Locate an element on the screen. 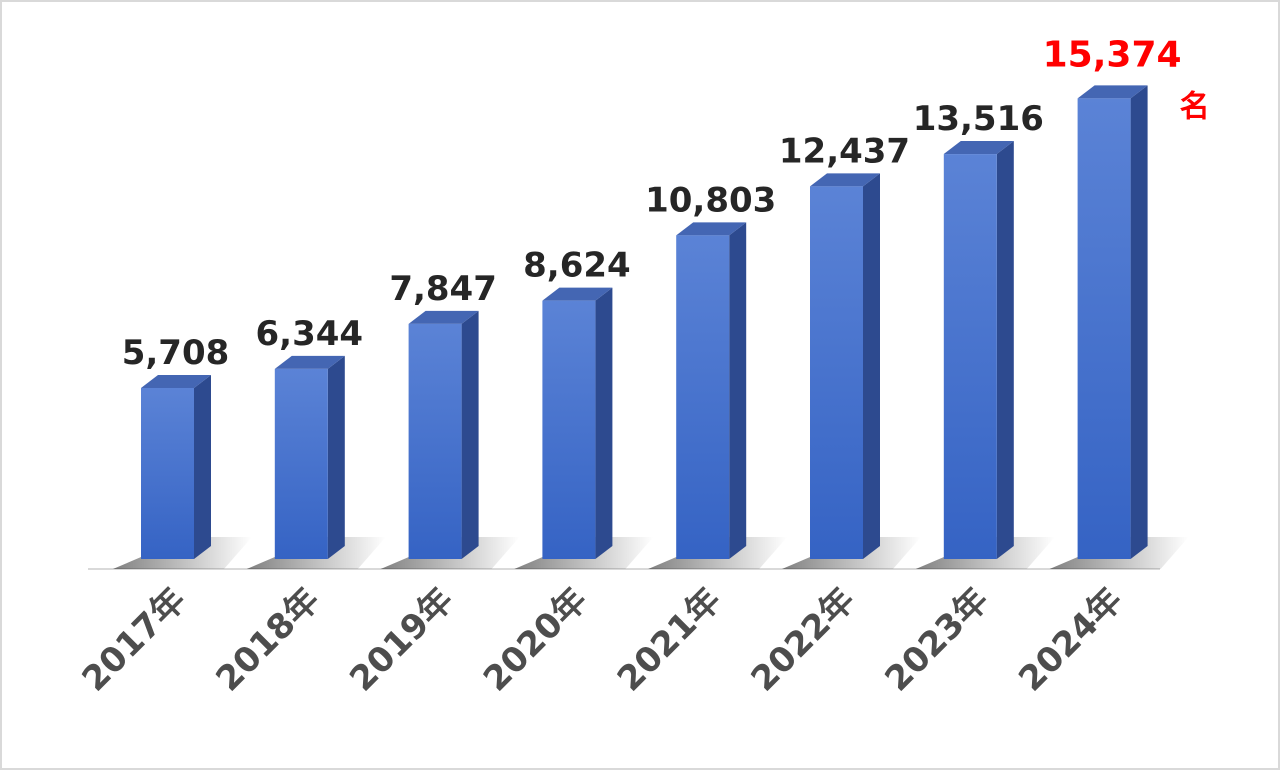 The width and height of the screenshot is (1280, 772). category-label: 2021年 is located at coordinates (669, 639).